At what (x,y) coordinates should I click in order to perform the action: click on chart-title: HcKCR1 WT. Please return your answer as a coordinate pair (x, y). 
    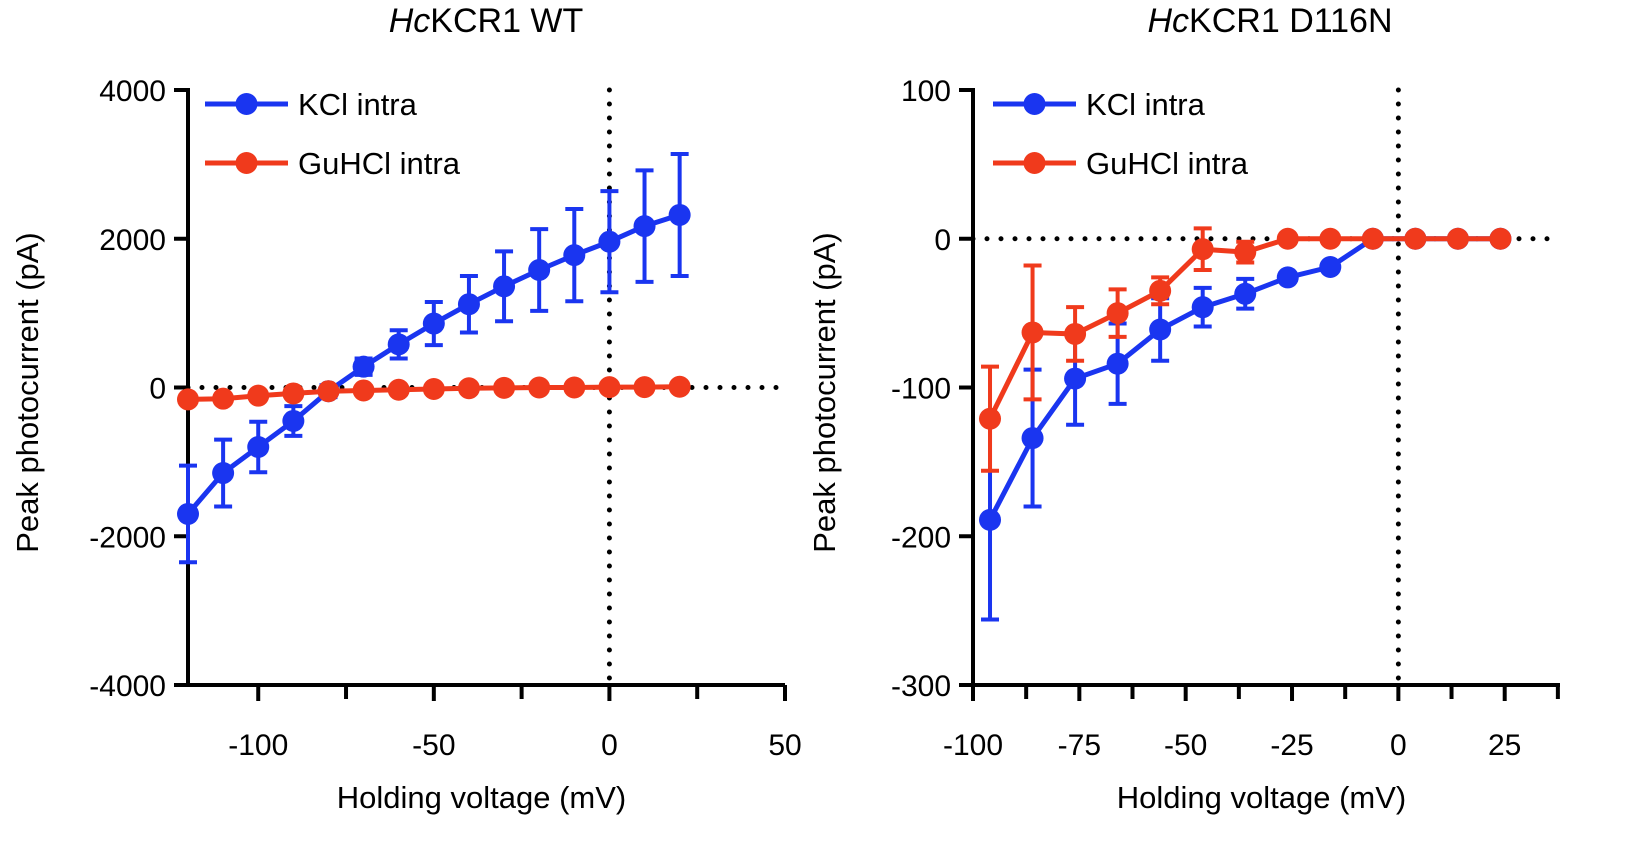
    Looking at the image, I should click on (486, 21).